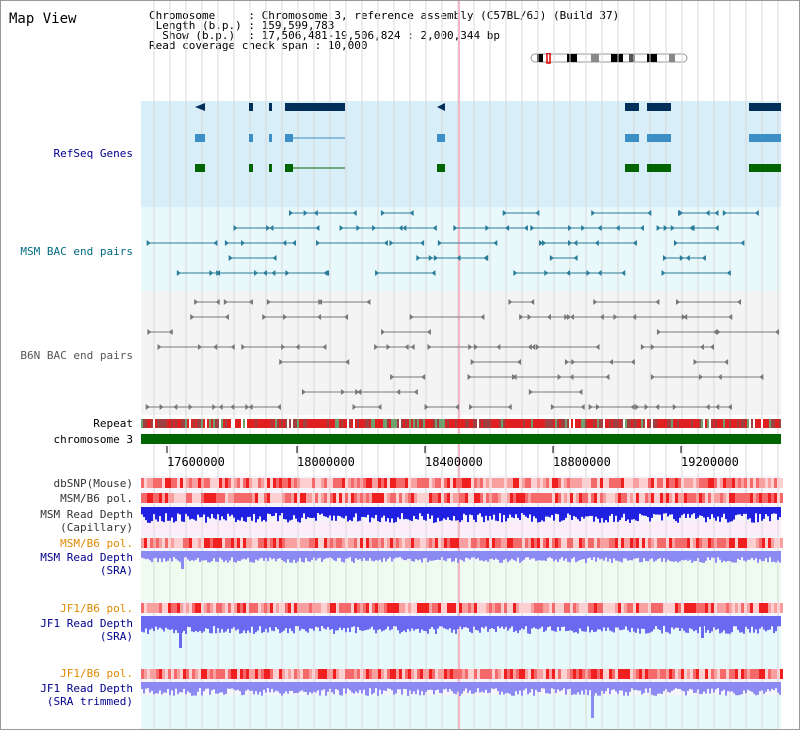  I want to click on gene-feature, so click(765, 107).